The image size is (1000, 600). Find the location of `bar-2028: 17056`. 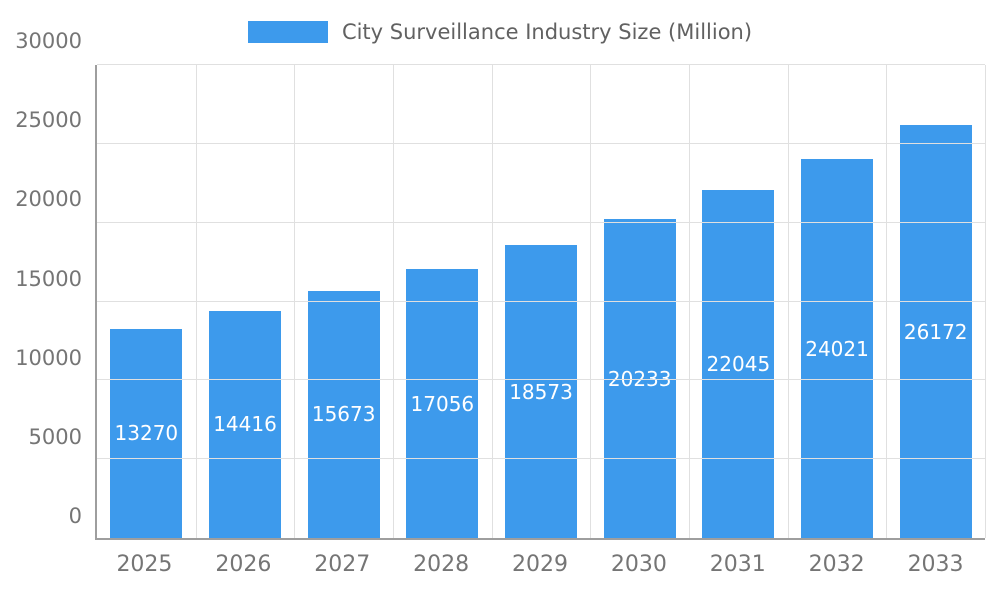

bar-2028: 17056 is located at coordinates (442, 403).